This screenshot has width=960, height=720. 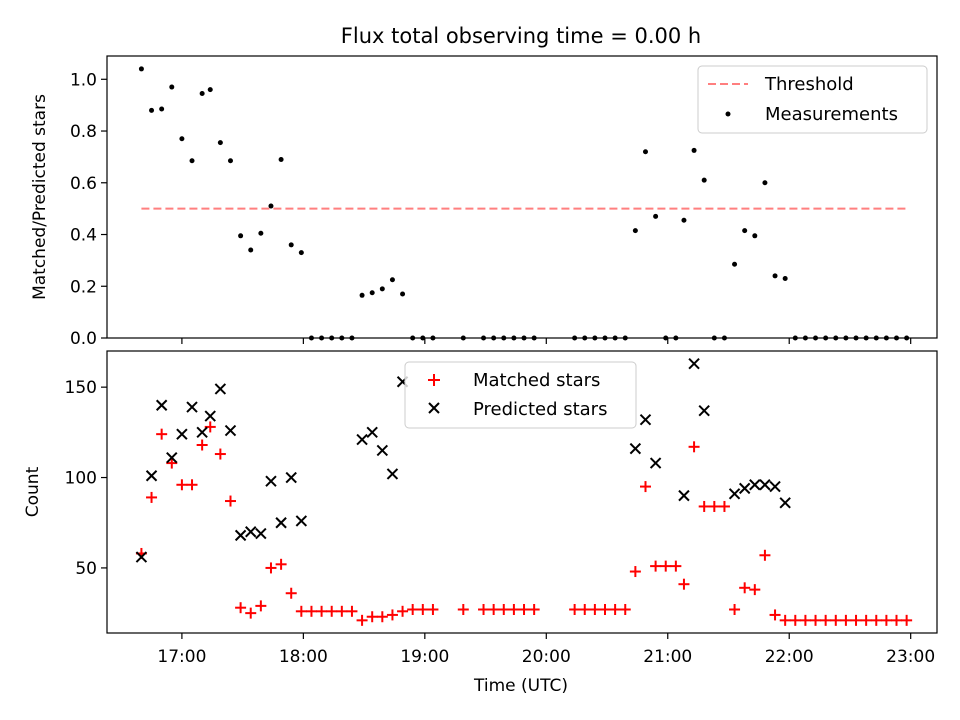 What do you see at coordinates (88, 209) in the screenshot?
I see `ratio-y-axis-ticks: 0.0 0.2 0.4 0.6 0.8 1.0` at bounding box center [88, 209].